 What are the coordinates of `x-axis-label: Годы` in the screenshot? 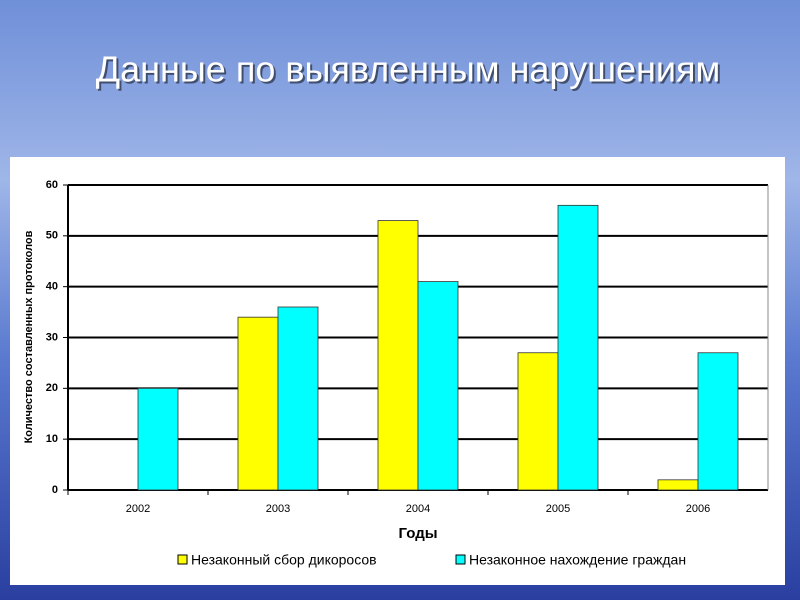 It's located at (417, 533).